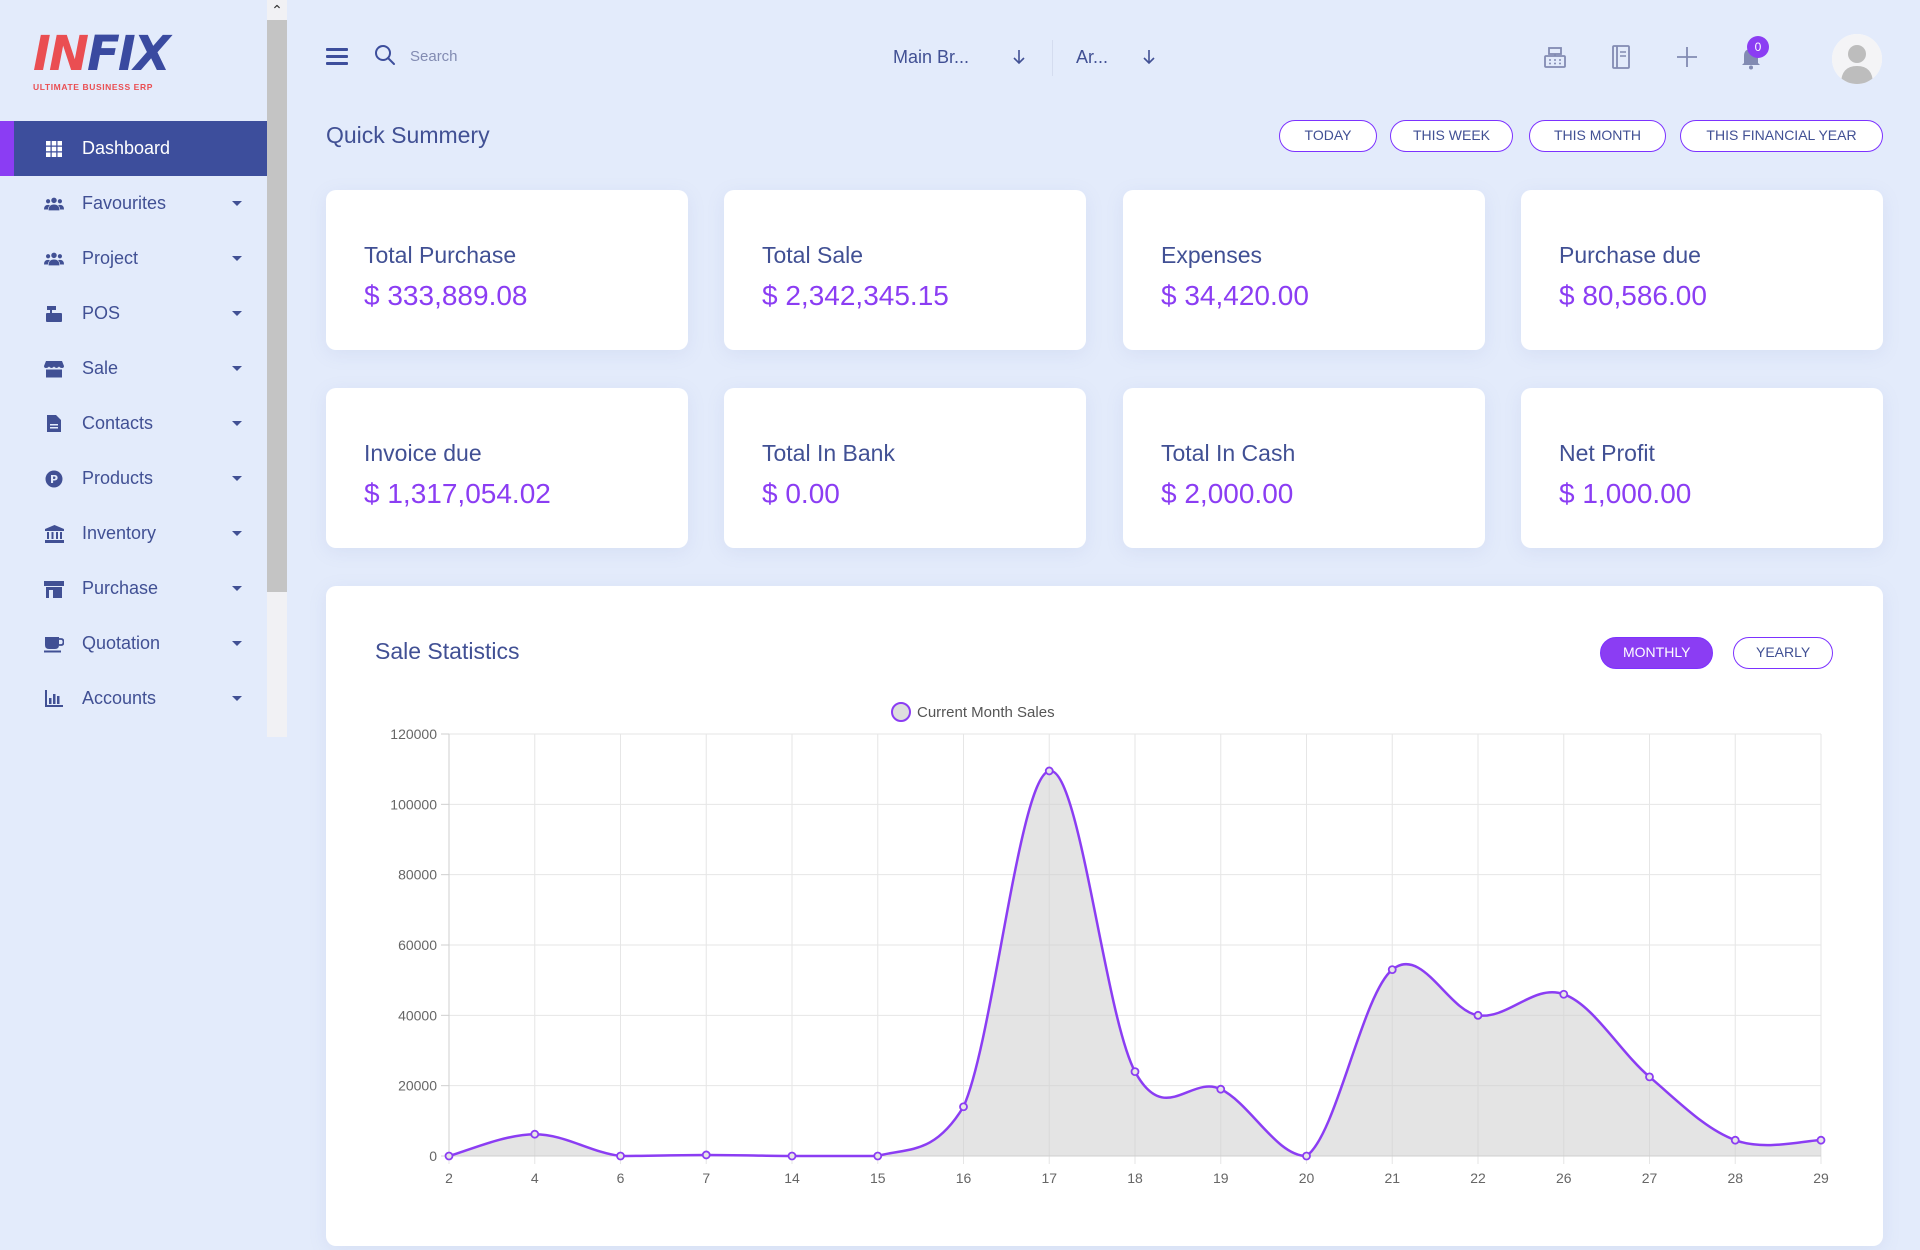 The image size is (1920, 1250). Describe the element at coordinates (54, 589) in the screenshot. I see `shop-icon` at that location.